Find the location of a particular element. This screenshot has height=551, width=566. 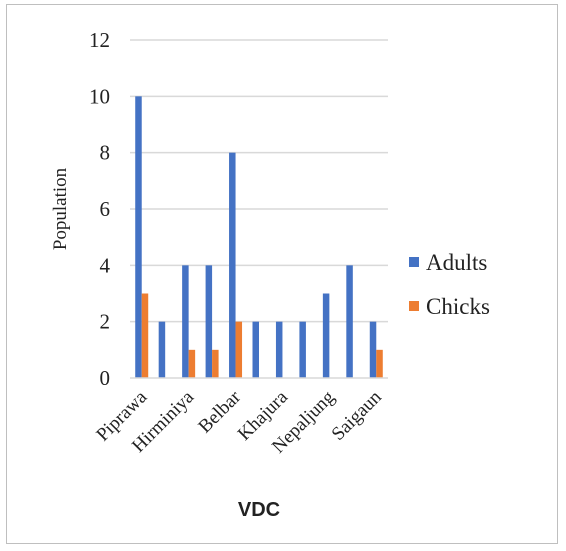

y-axis-label: Population is located at coordinates (60, 208).